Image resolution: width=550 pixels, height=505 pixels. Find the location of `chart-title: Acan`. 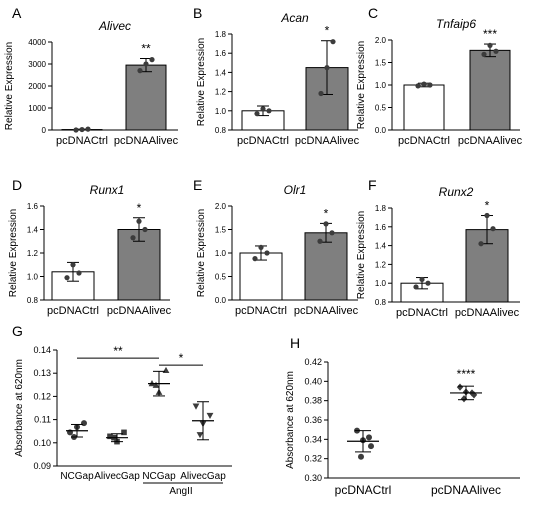

chart-title: Acan is located at coordinates (294, 18).